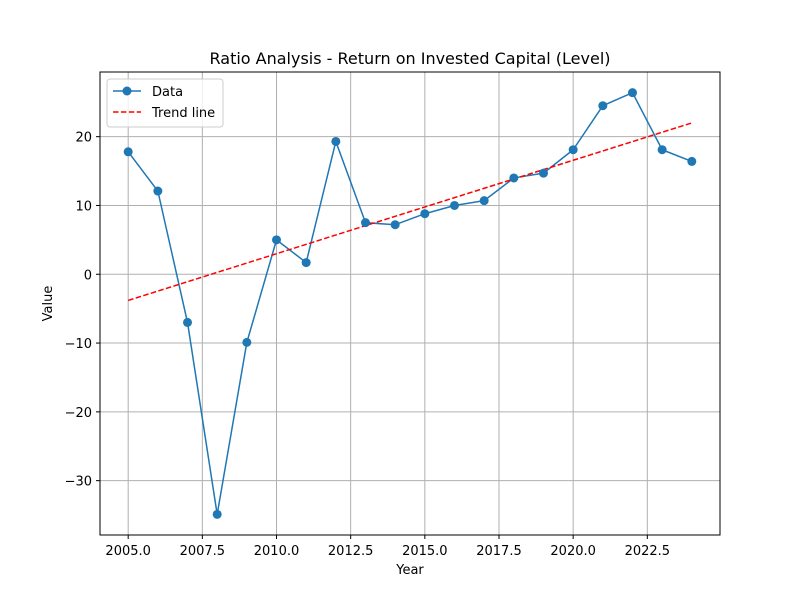 The height and width of the screenshot is (600, 800). Describe the element at coordinates (573, 551) in the screenshot. I see `x-tick-label: 2020.0` at that location.